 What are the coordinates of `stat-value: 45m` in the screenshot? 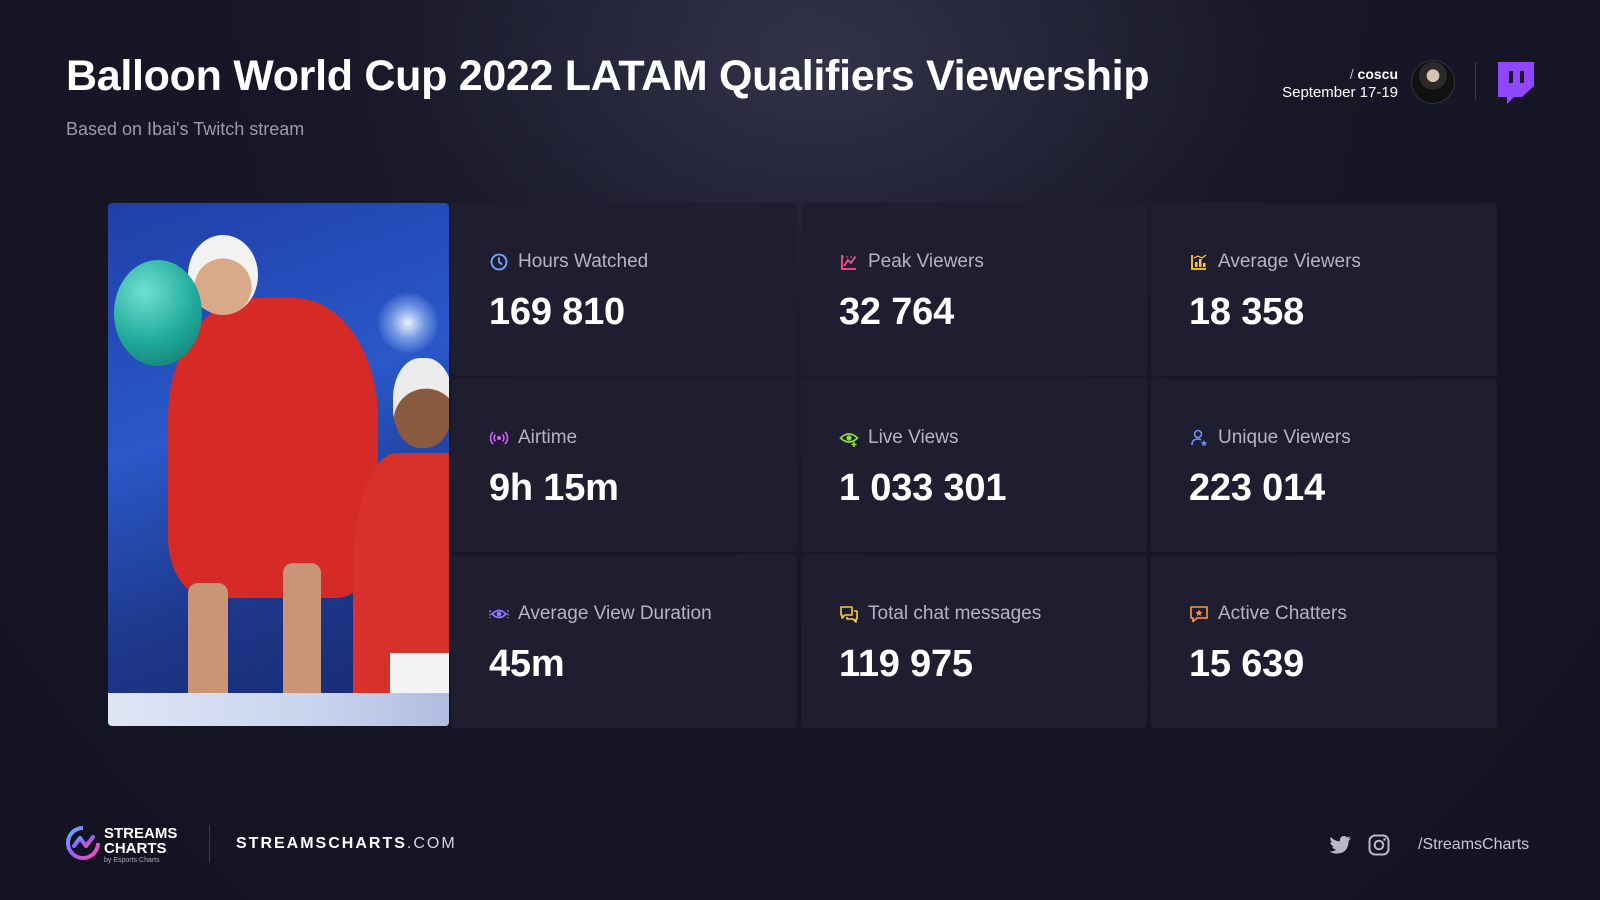 It's located at (527, 664).